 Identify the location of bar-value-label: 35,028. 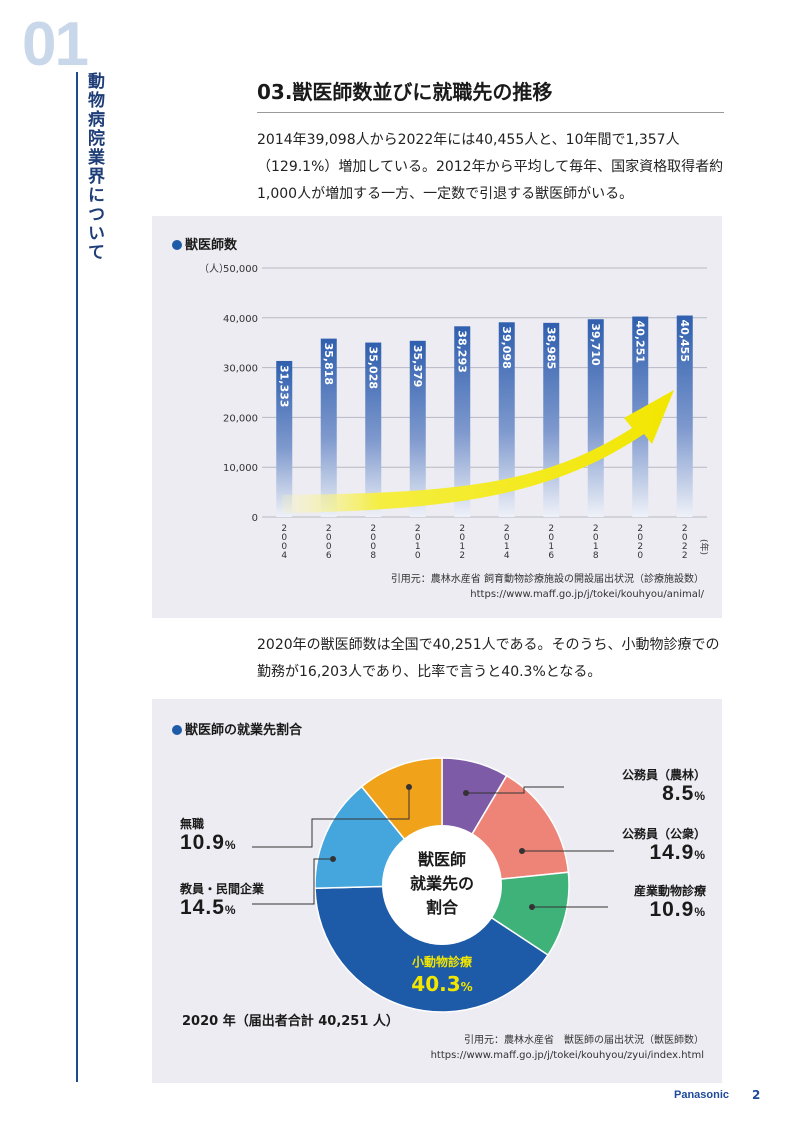
(372, 368).